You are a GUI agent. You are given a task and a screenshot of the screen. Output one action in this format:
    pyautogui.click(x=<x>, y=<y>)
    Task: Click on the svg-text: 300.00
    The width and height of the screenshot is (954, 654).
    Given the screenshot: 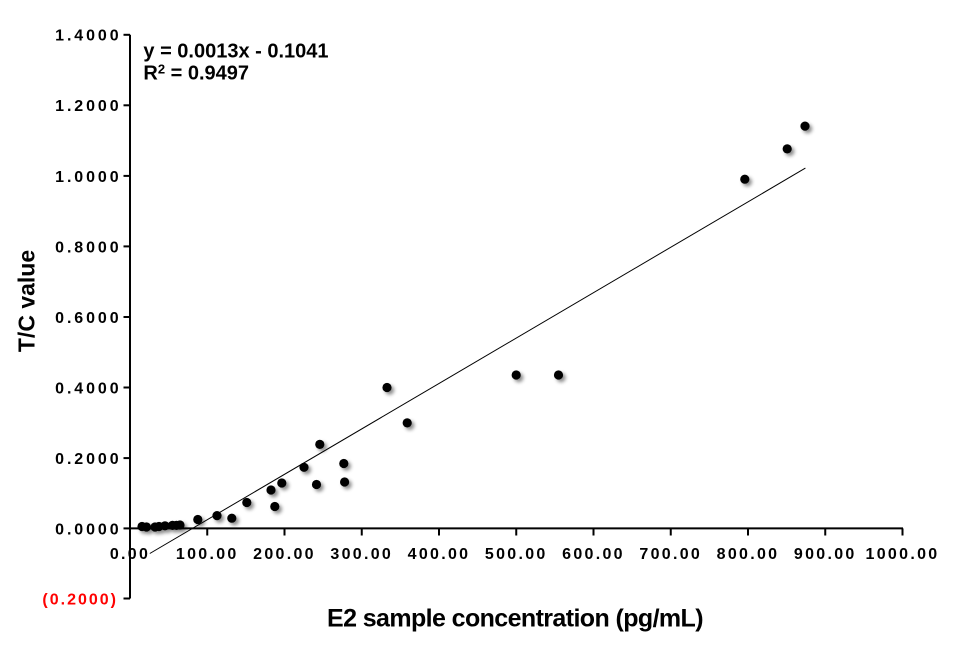 What is the action you would take?
    pyautogui.click(x=361, y=554)
    